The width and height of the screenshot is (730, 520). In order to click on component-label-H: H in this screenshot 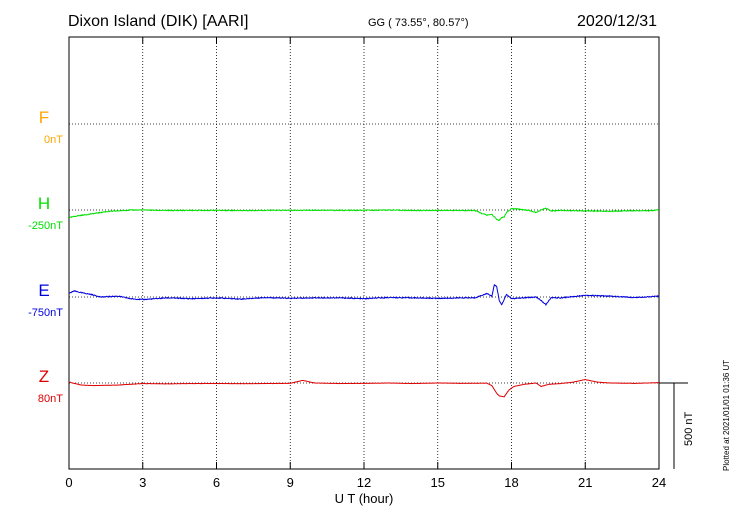, I will do `click(44, 203)`.